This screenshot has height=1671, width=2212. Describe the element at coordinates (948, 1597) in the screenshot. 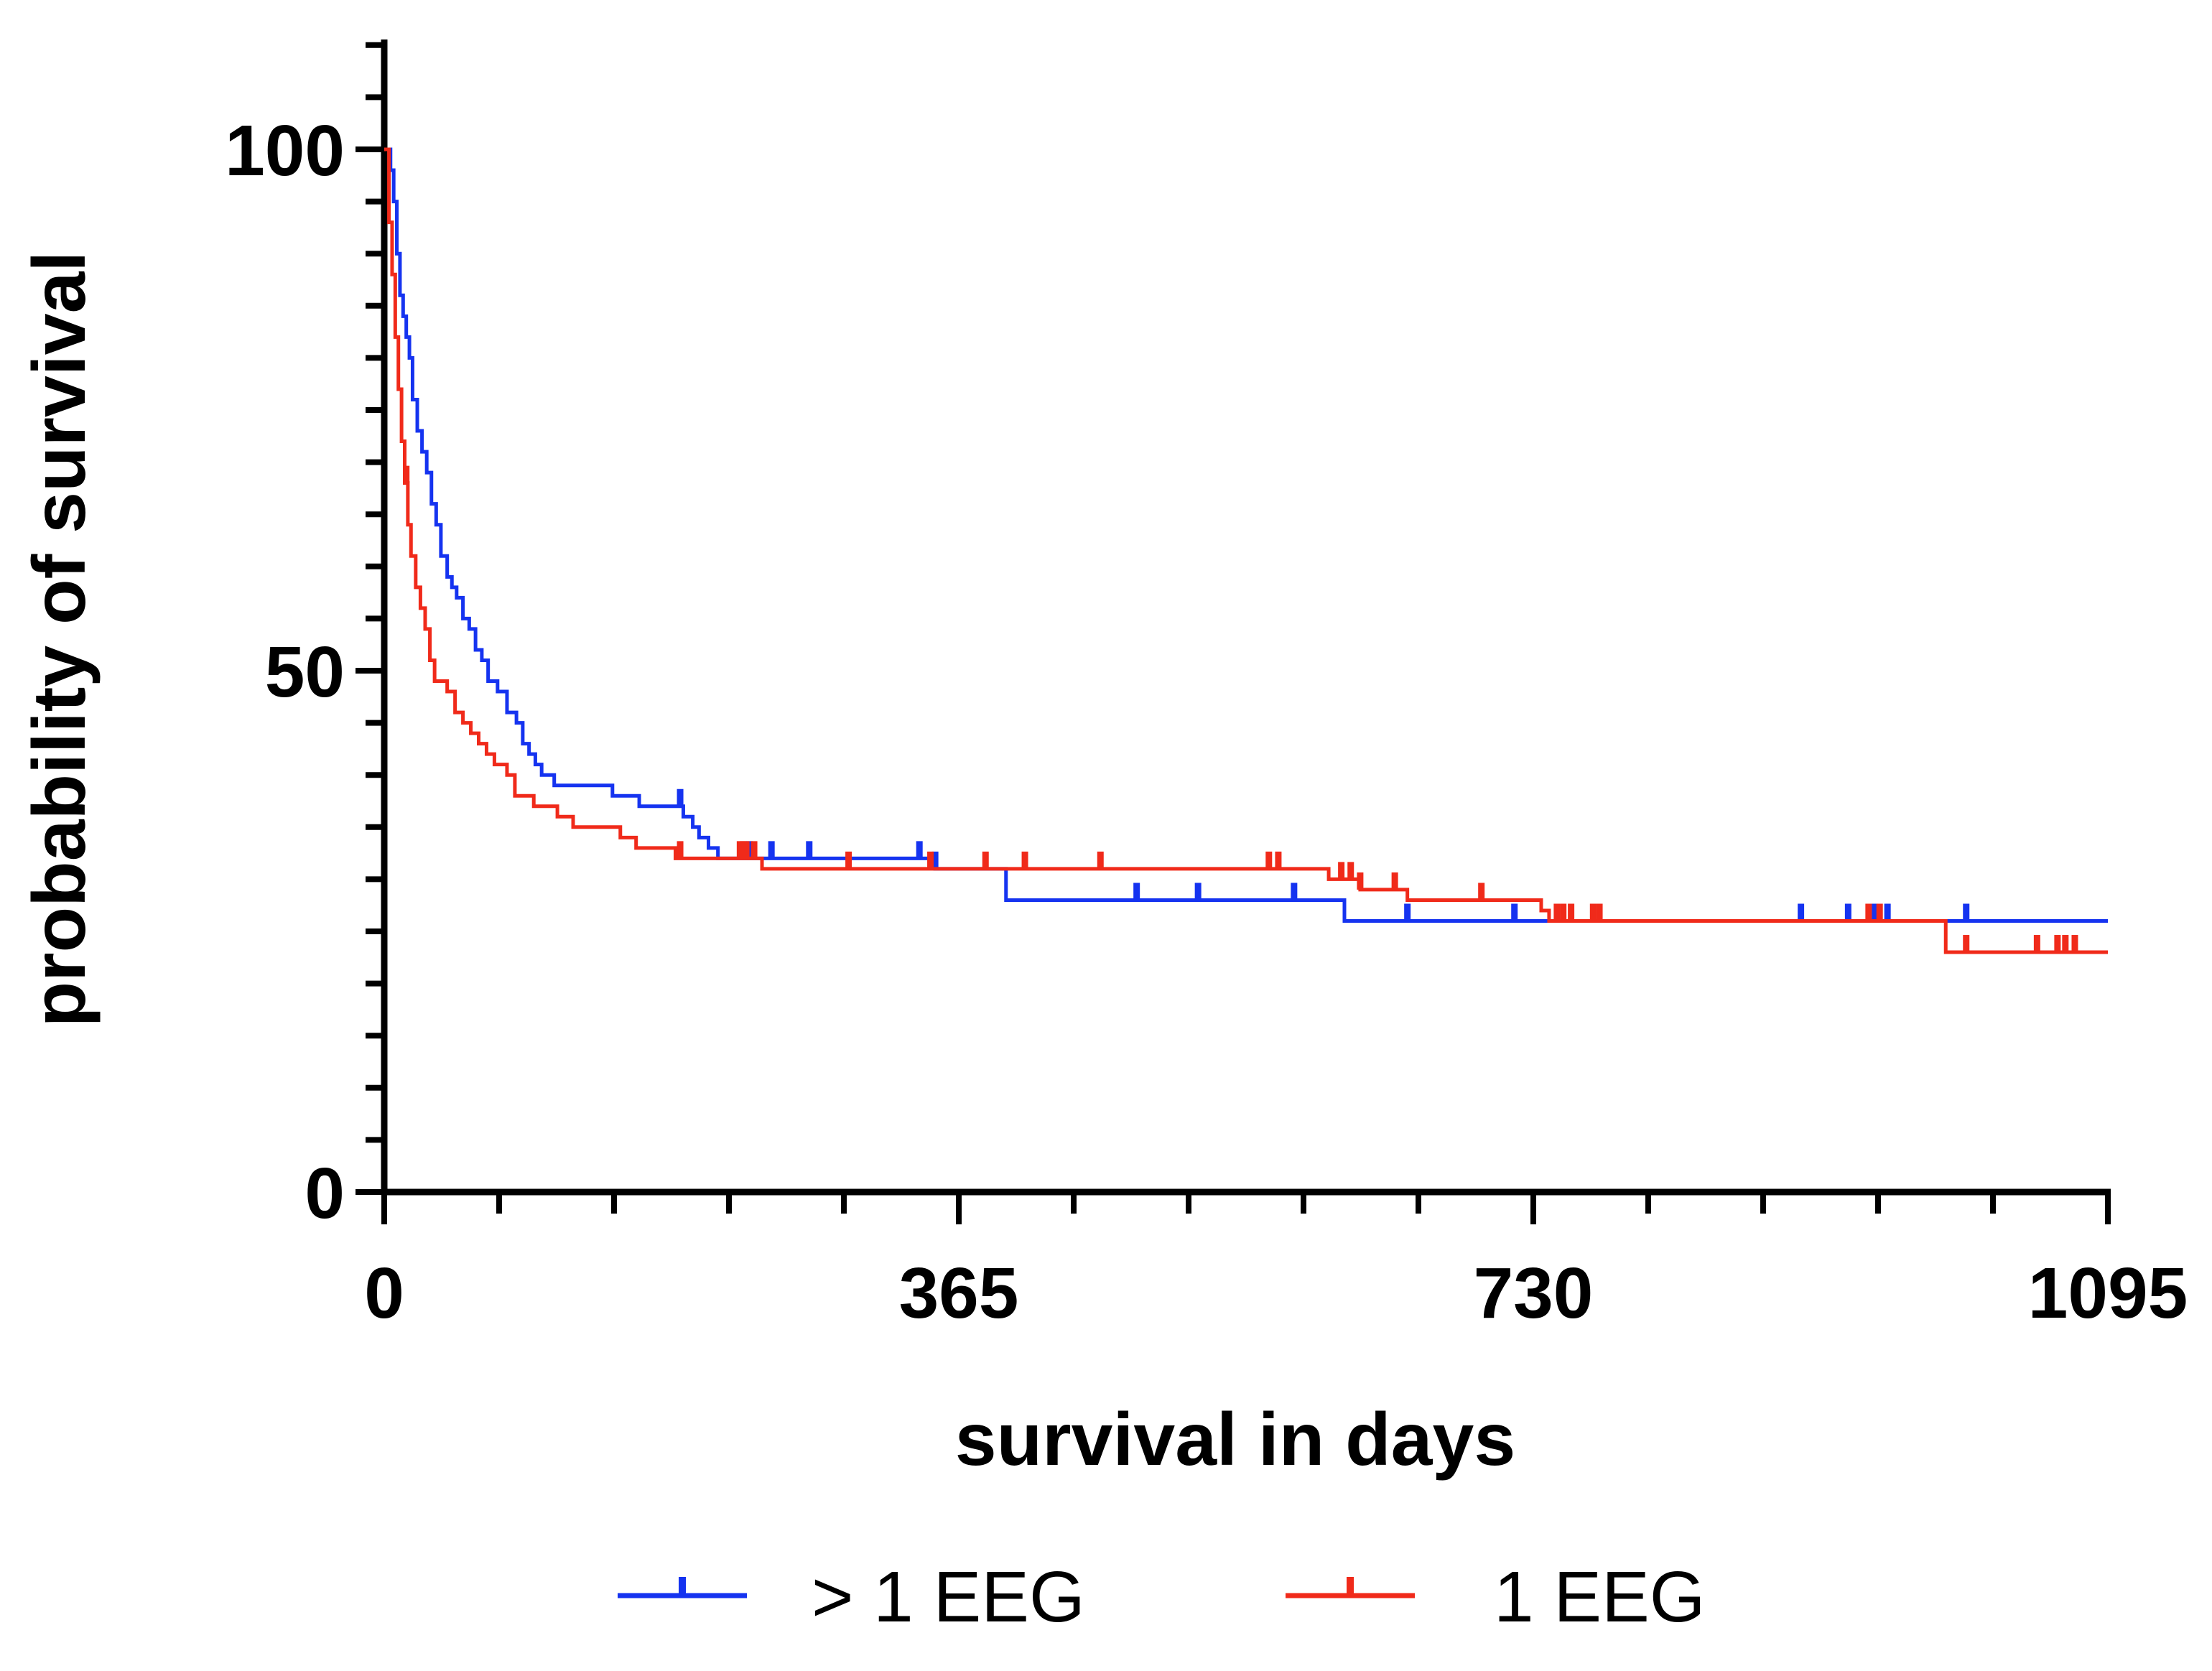

I see `legend-label-series-1: > 1 EEG` at that location.